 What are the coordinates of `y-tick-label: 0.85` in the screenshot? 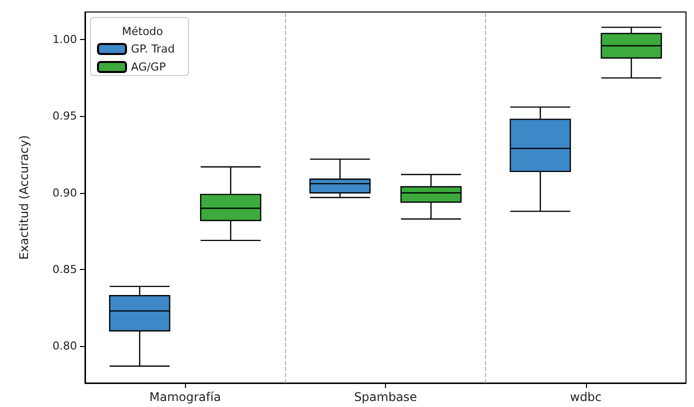 It's located at (64, 269).